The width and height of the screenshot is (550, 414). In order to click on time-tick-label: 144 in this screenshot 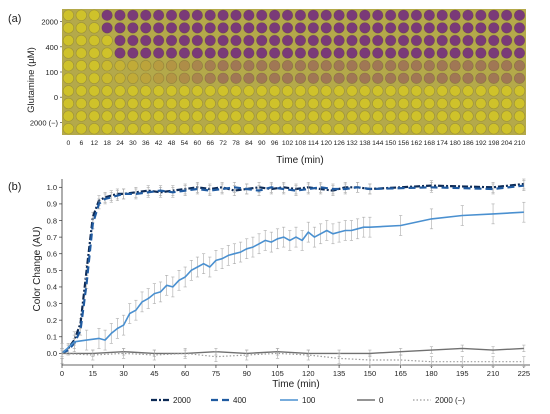, I will do `click(378, 143)`.